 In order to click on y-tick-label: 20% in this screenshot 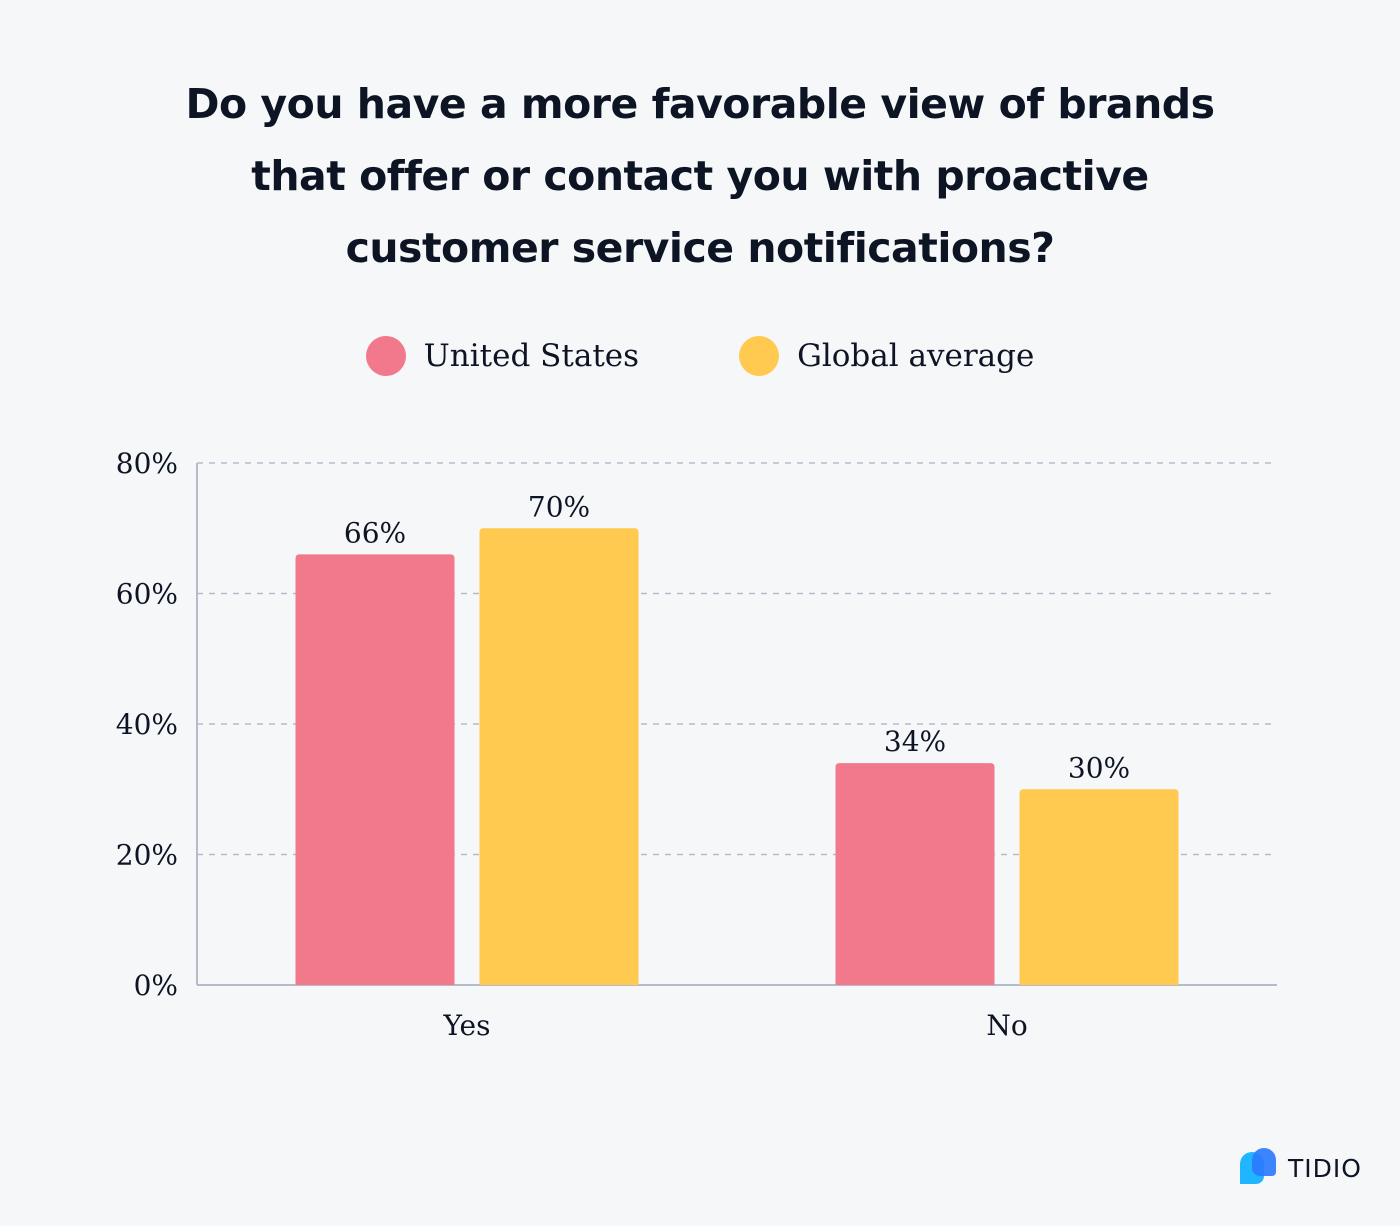, I will do `click(147, 855)`.